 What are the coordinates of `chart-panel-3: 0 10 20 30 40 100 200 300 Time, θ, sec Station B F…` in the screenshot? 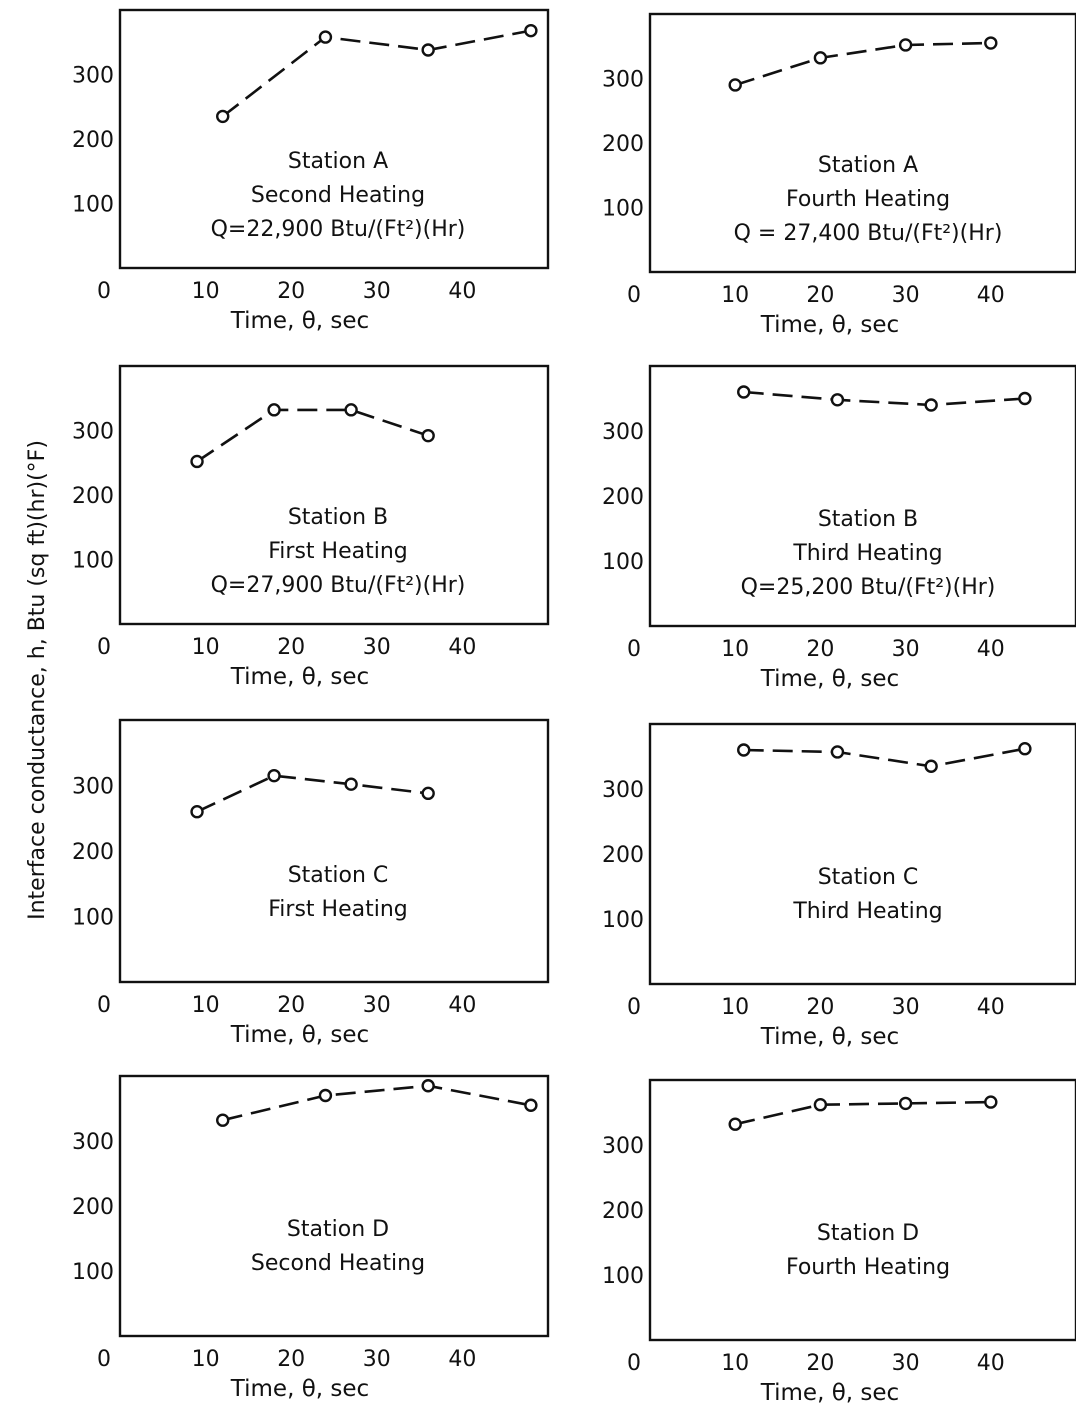 It's located at (311, 527).